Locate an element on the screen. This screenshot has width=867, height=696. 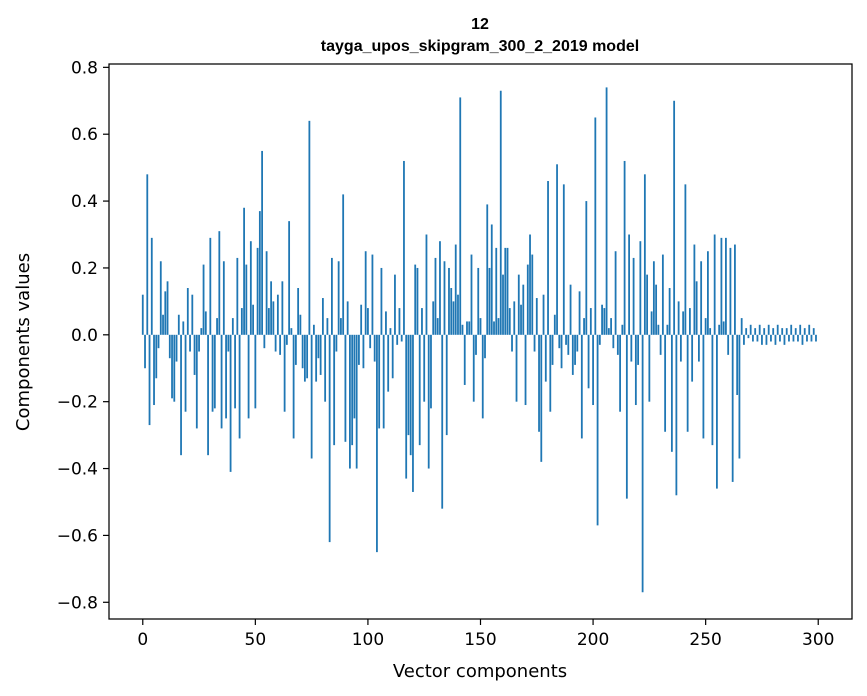
y-axis-label: Components values is located at coordinates (23, 342).